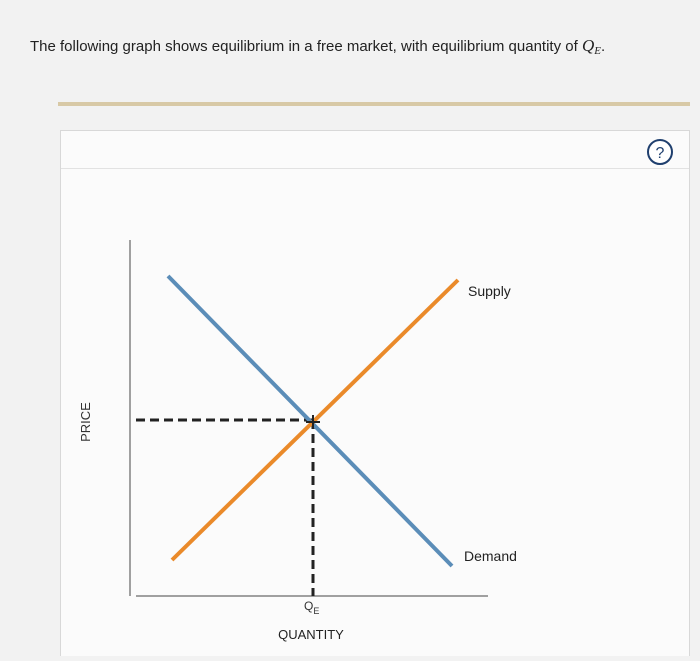  Describe the element at coordinates (308, 606) in the screenshot. I see `q-letter: Q` at that location.